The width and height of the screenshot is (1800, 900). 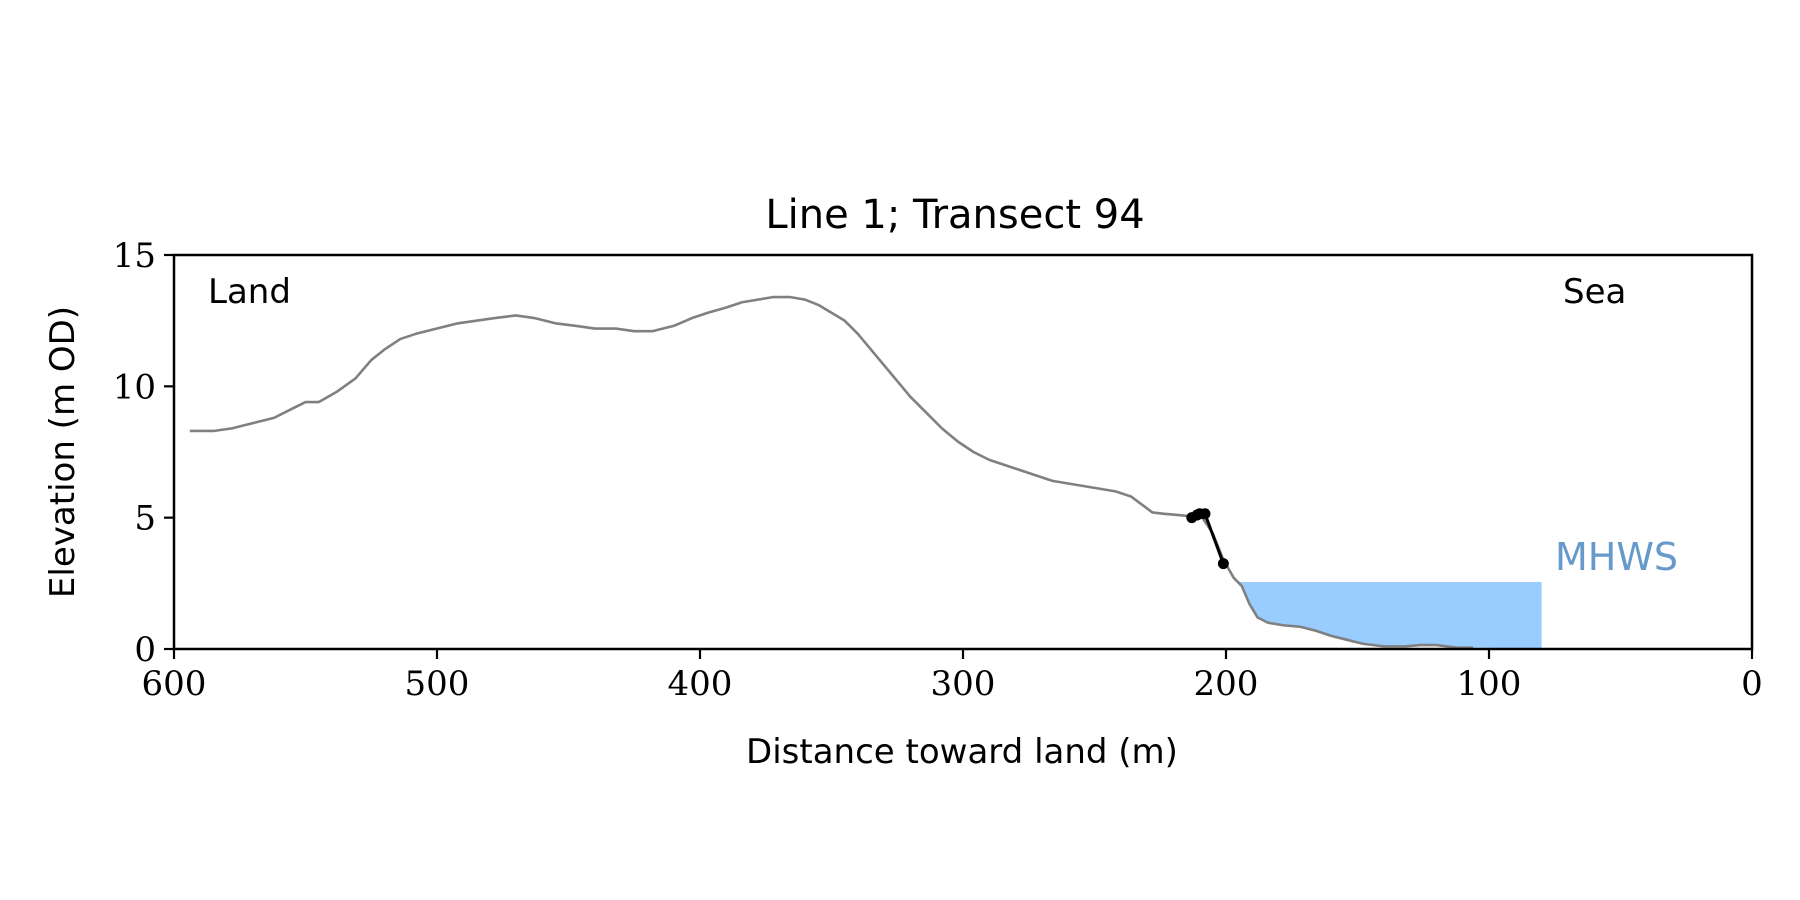 I want to click on x-tick-label: 300, so click(x=963, y=684).